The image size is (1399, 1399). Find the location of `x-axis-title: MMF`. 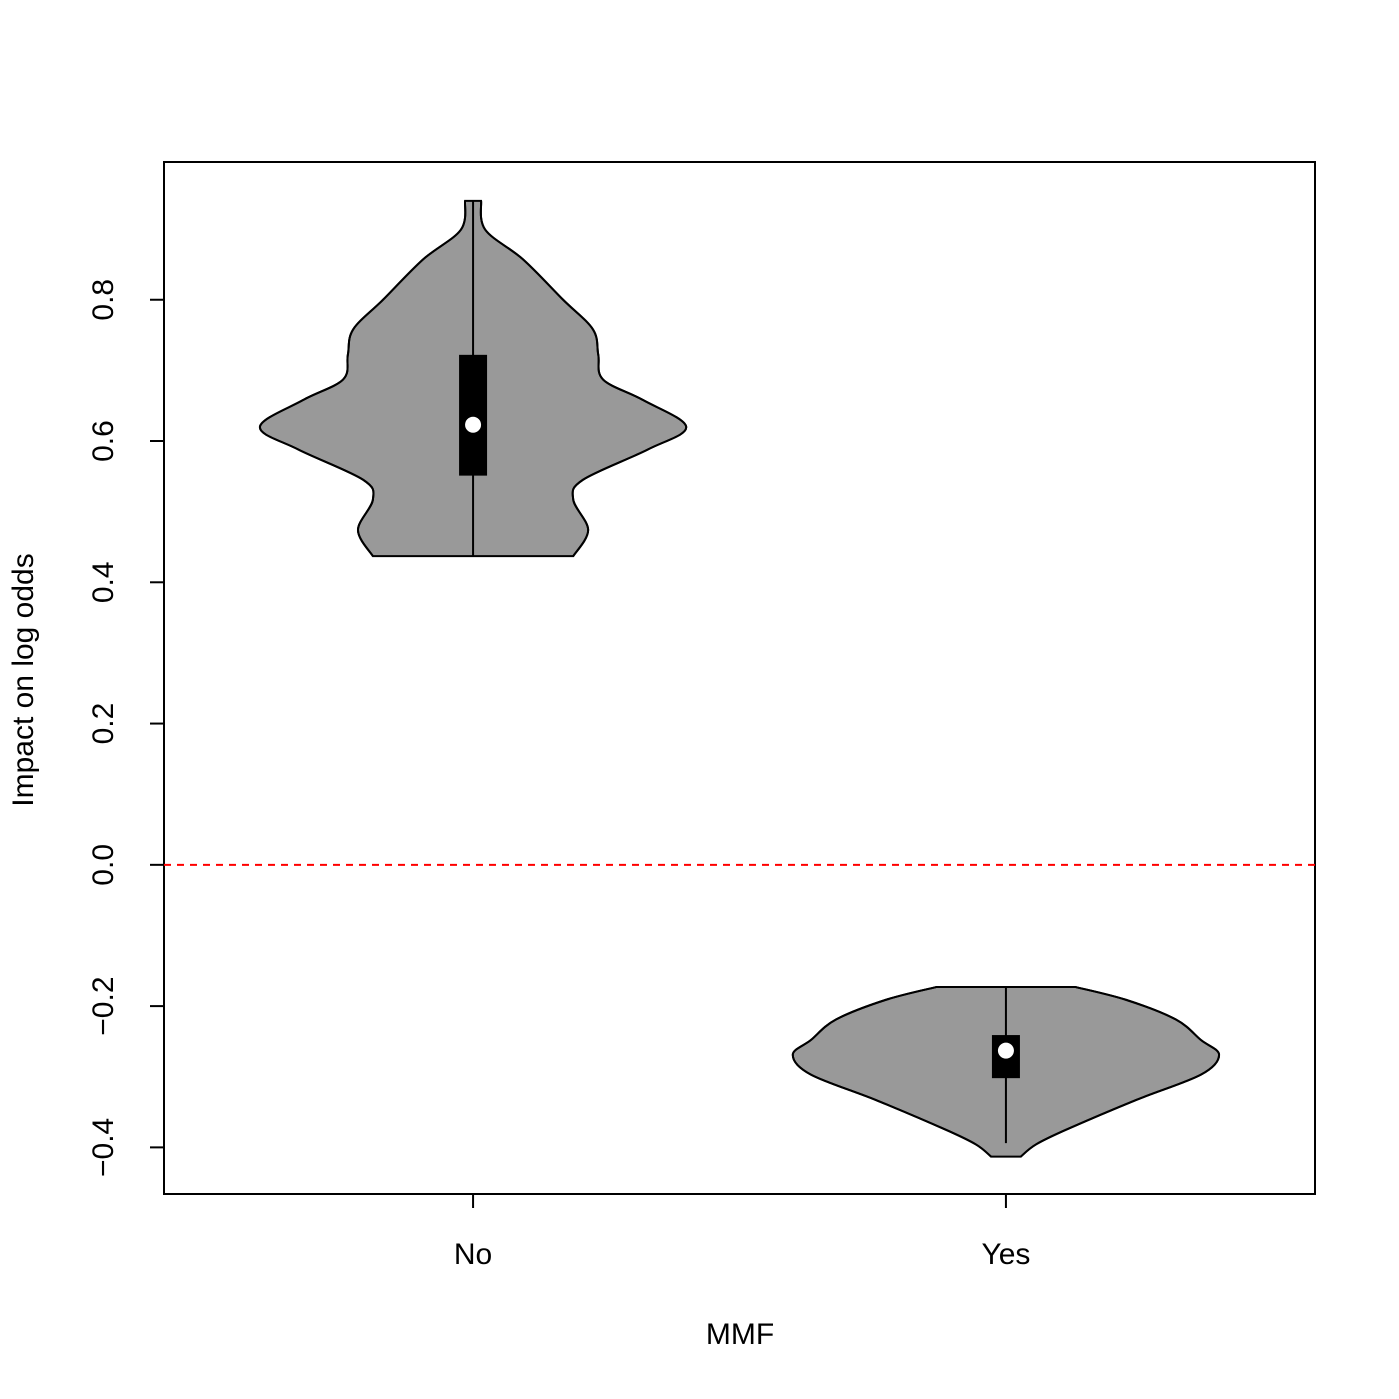

x-axis-title: MMF is located at coordinates (740, 1334).